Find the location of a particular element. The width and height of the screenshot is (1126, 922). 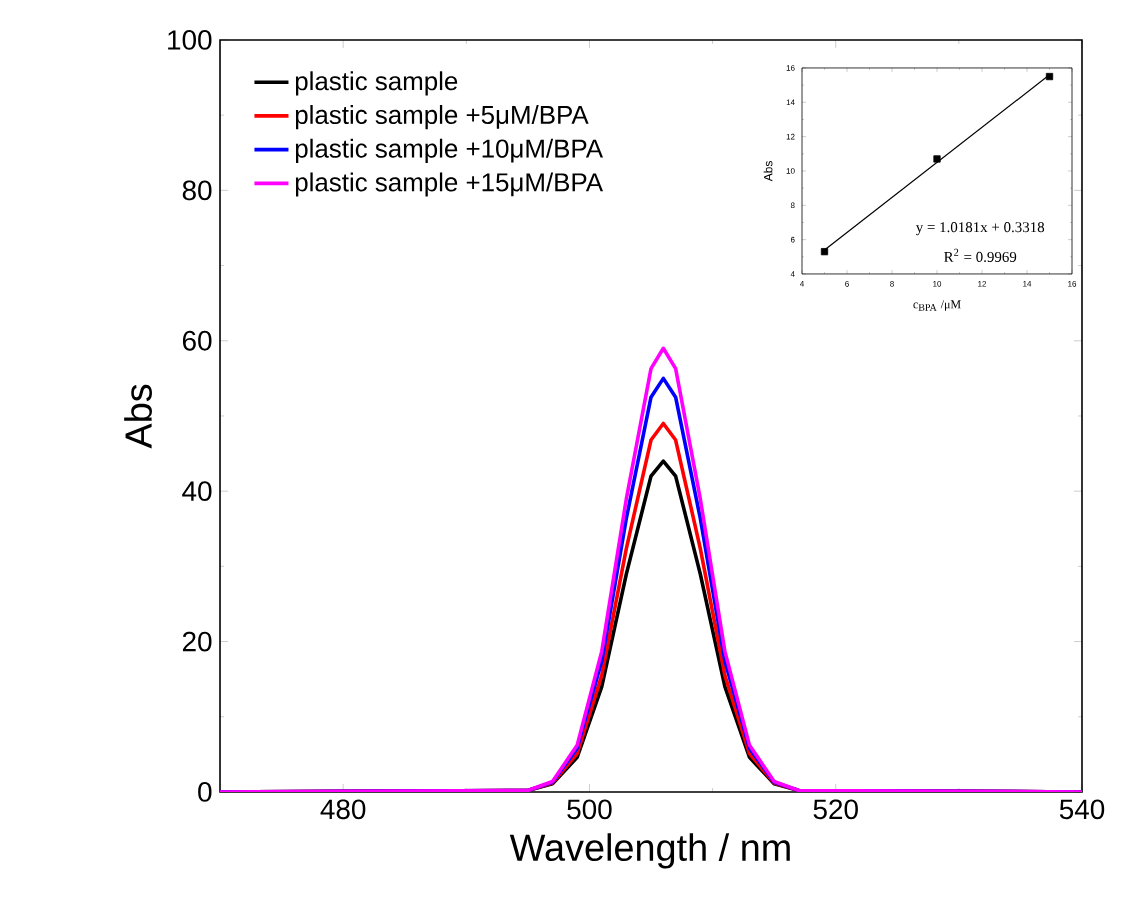

x-tick-label: 500 is located at coordinates (589, 809).